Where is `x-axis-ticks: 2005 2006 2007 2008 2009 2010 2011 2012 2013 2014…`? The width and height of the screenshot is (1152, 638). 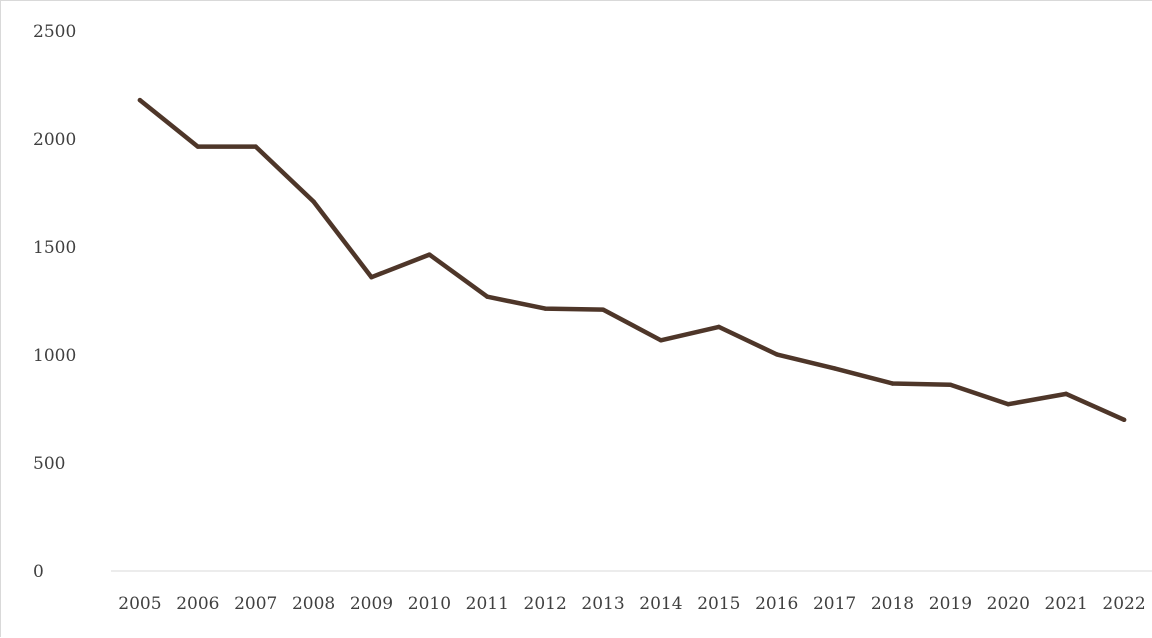
x-axis-ticks: 2005 2006 2007 2008 2009 2010 2011 2012 2013 2014… is located at coordinates (631, 604).